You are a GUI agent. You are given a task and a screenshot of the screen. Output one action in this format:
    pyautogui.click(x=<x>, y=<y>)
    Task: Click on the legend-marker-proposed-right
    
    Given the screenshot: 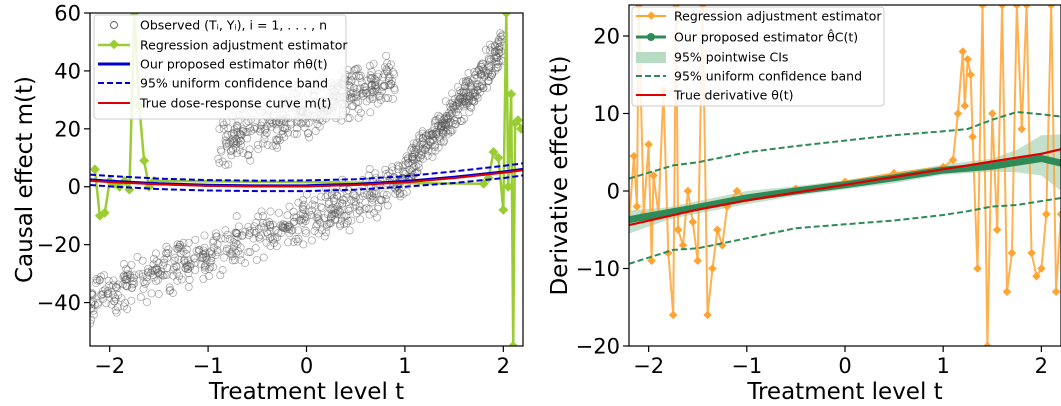 What is the action you would take?
    pyautogui.click(x=651, y=37)
    